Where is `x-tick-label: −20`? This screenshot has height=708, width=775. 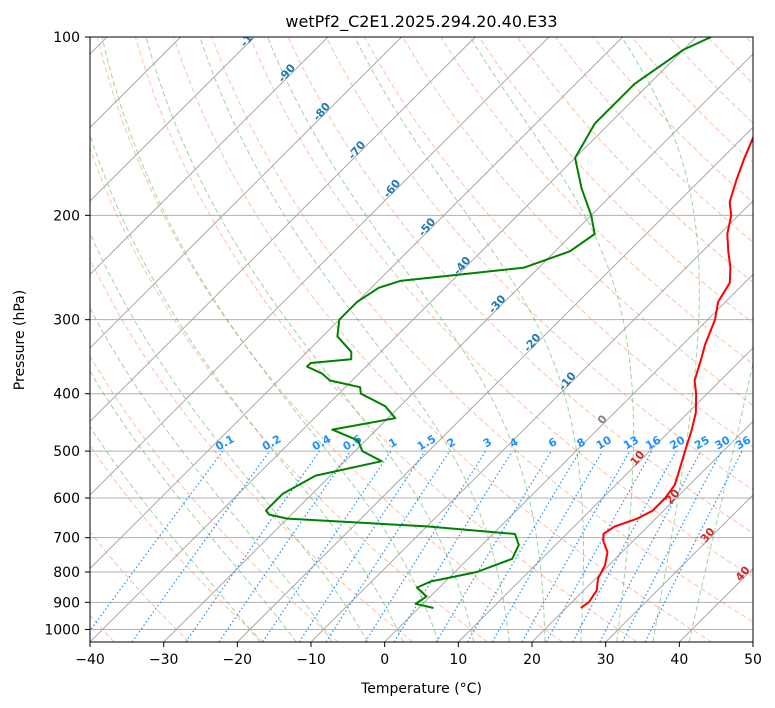 x-tick-label: −20 is located at coordinates (238, 660).